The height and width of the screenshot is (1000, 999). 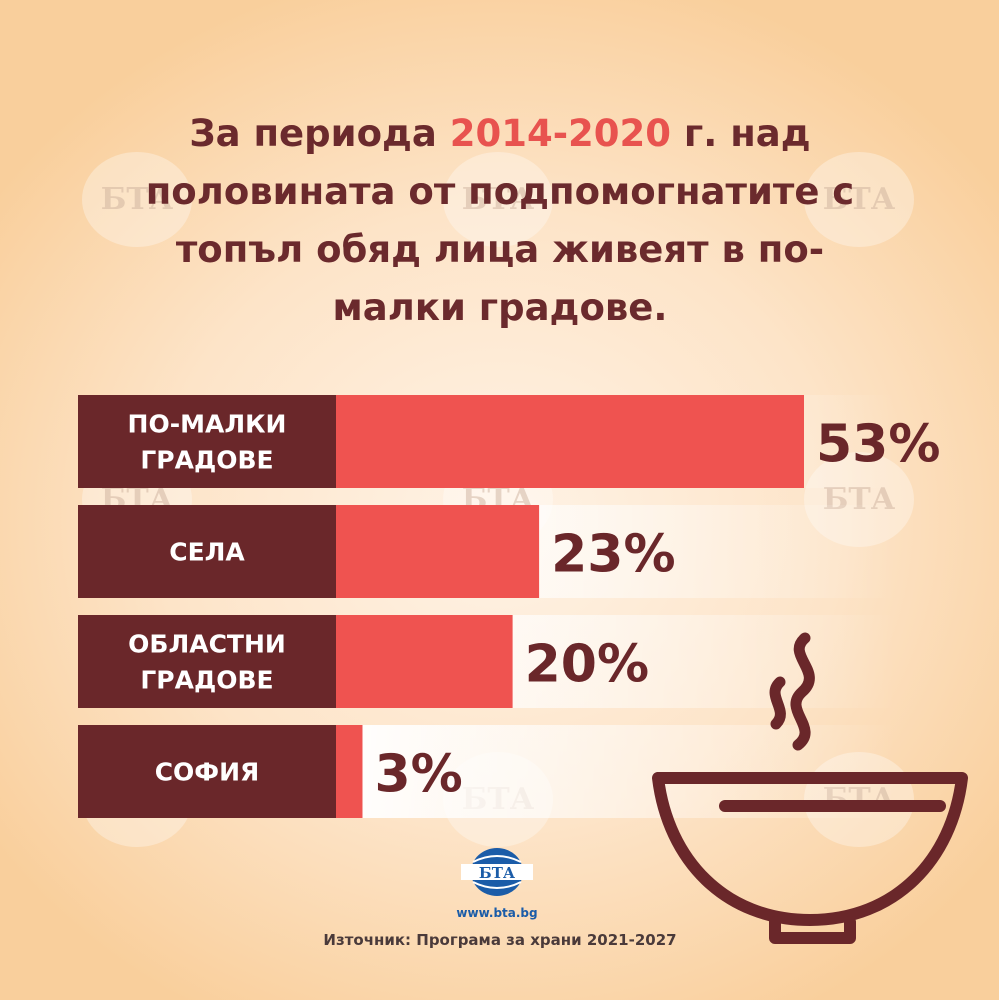 I want to click on source-note: Източник: Програма за храни 2021-2027, so click(x=500, y=940).